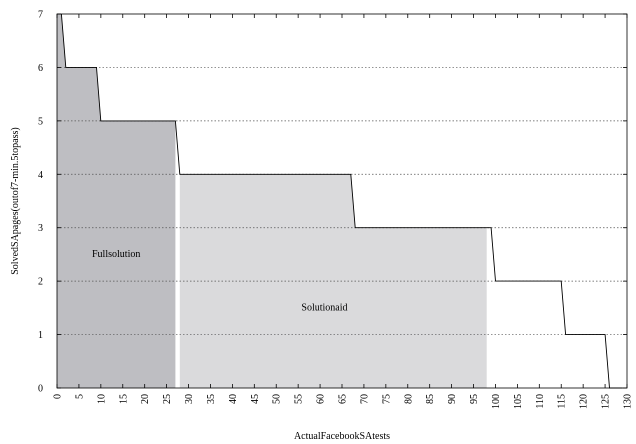  Describe the element at coordinates (628, 401) in the screenshot. I see `x-tick-label: 130` at that location.